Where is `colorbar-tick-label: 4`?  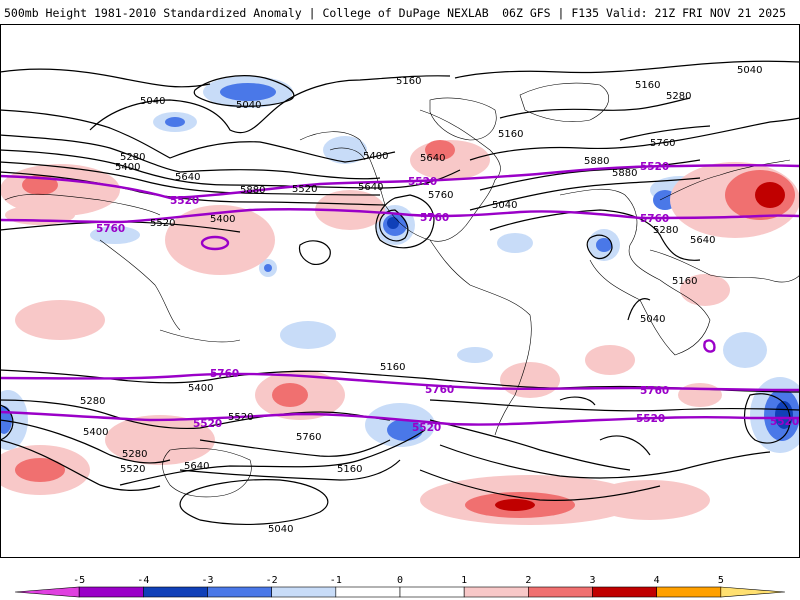 colorbar-tick-label: 4 is located at coordinates (657, 580).